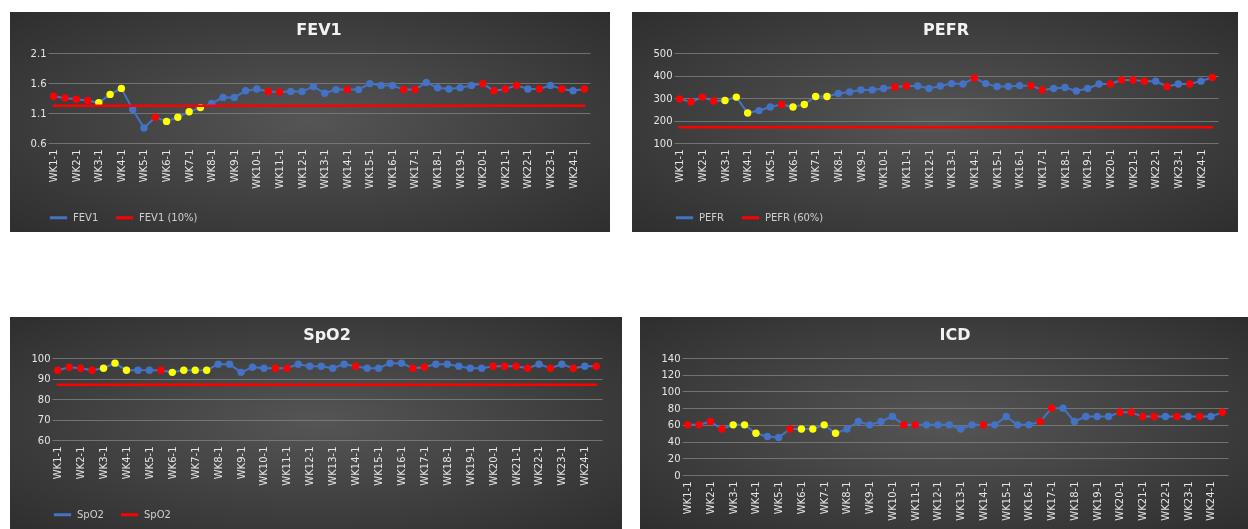  Describe the element at coordinates (356, 466) in the screenshot. I see `x-tick-label: WK14-1` at that location.